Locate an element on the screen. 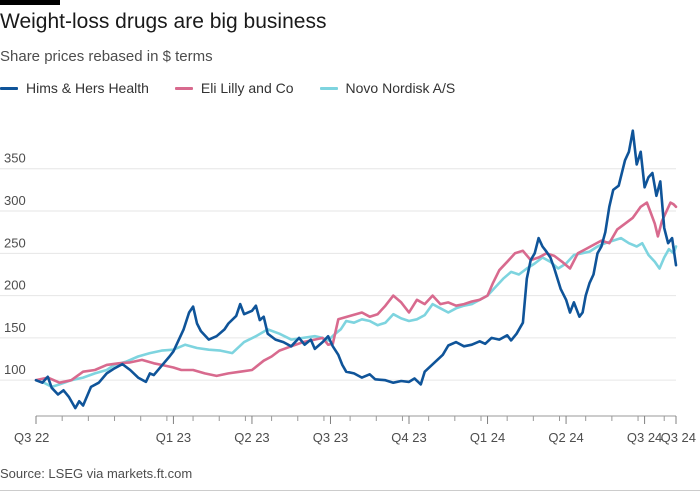 The width and height of the screenshot is (700, 500). legend-swatch-novo is located at coordinates (328, 88).